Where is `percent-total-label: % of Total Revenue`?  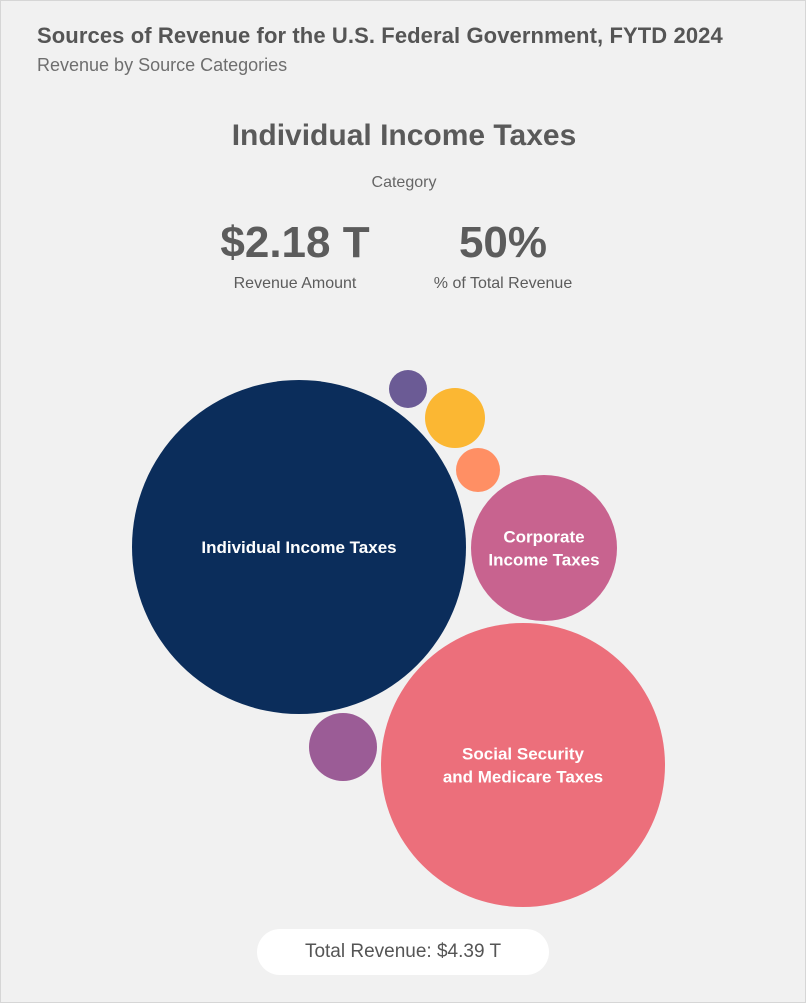
percent-total-label: % of Total Revenue is located at coordinates (503, 283).